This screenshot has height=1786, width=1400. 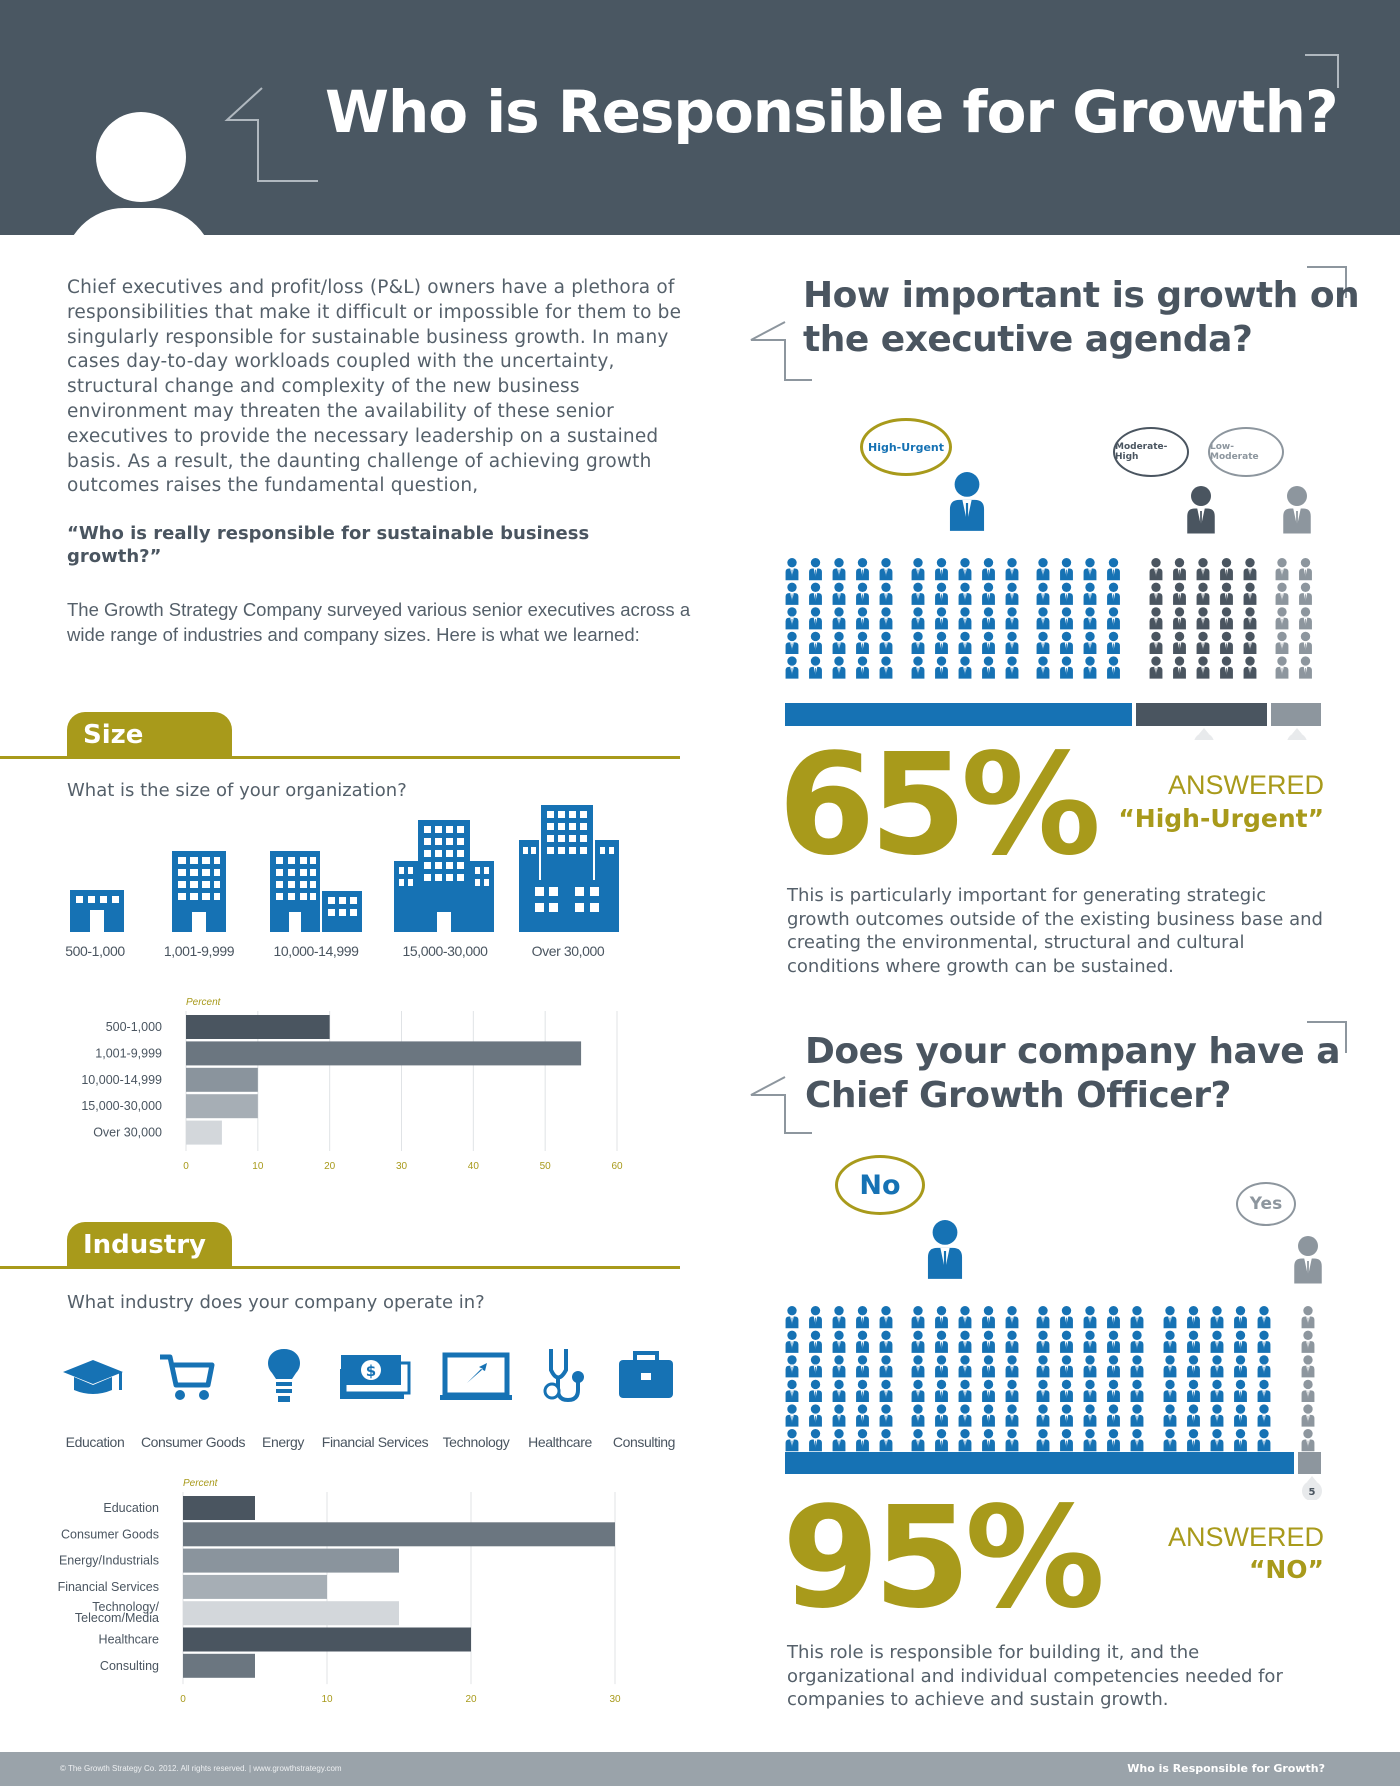 What do you see at coordinates (204, 1132) in the screenshot?
I see `chart-bar` at bounding box center [204, 1132].